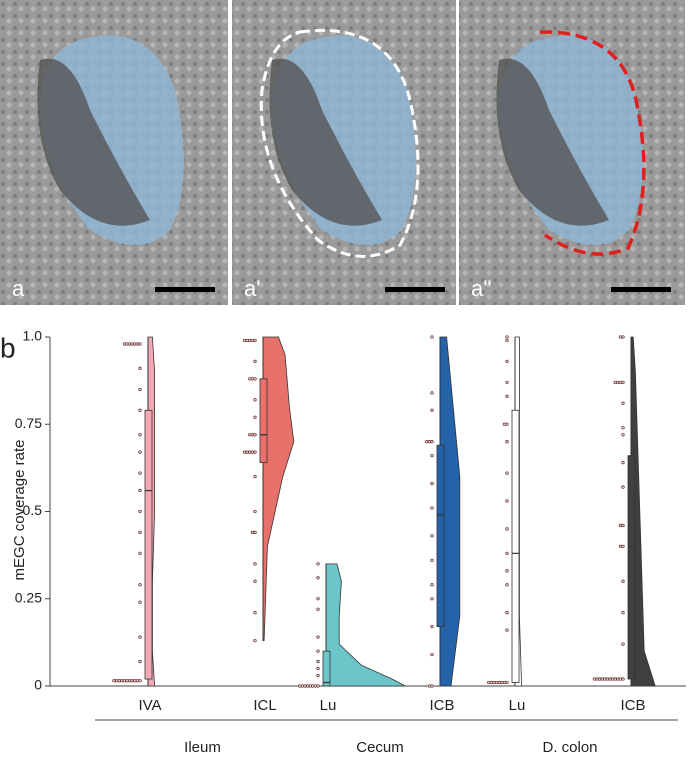 The height and width of the screenshot is (769, 689). Describe the element at coordinates (33, 510) in the screenshot. I see `y-tick-label: 0.5` at that location.